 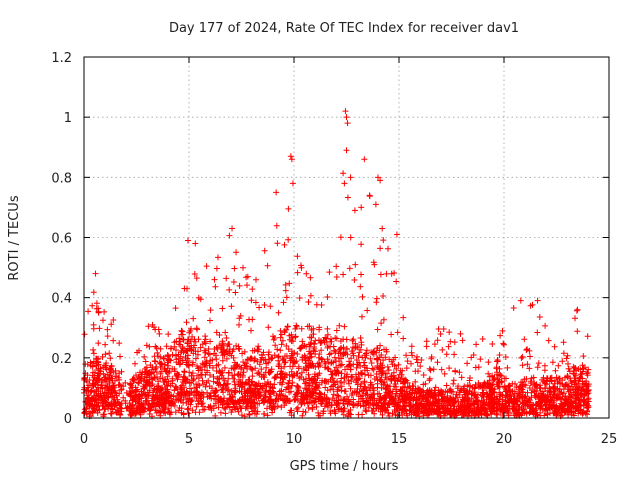 I want to click on y-tick-label: 0.4, so click(x=61, y=299).